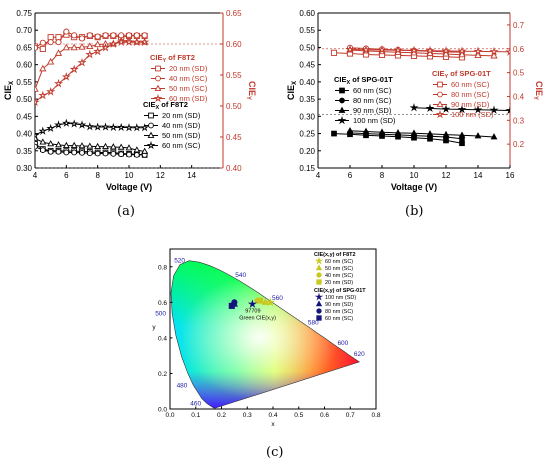 This screenshot has width=550, height=463. Describe the element at coordinates (247, 415) in the screenshot. I see `cie-x-tick-label: 0.3` at that location.